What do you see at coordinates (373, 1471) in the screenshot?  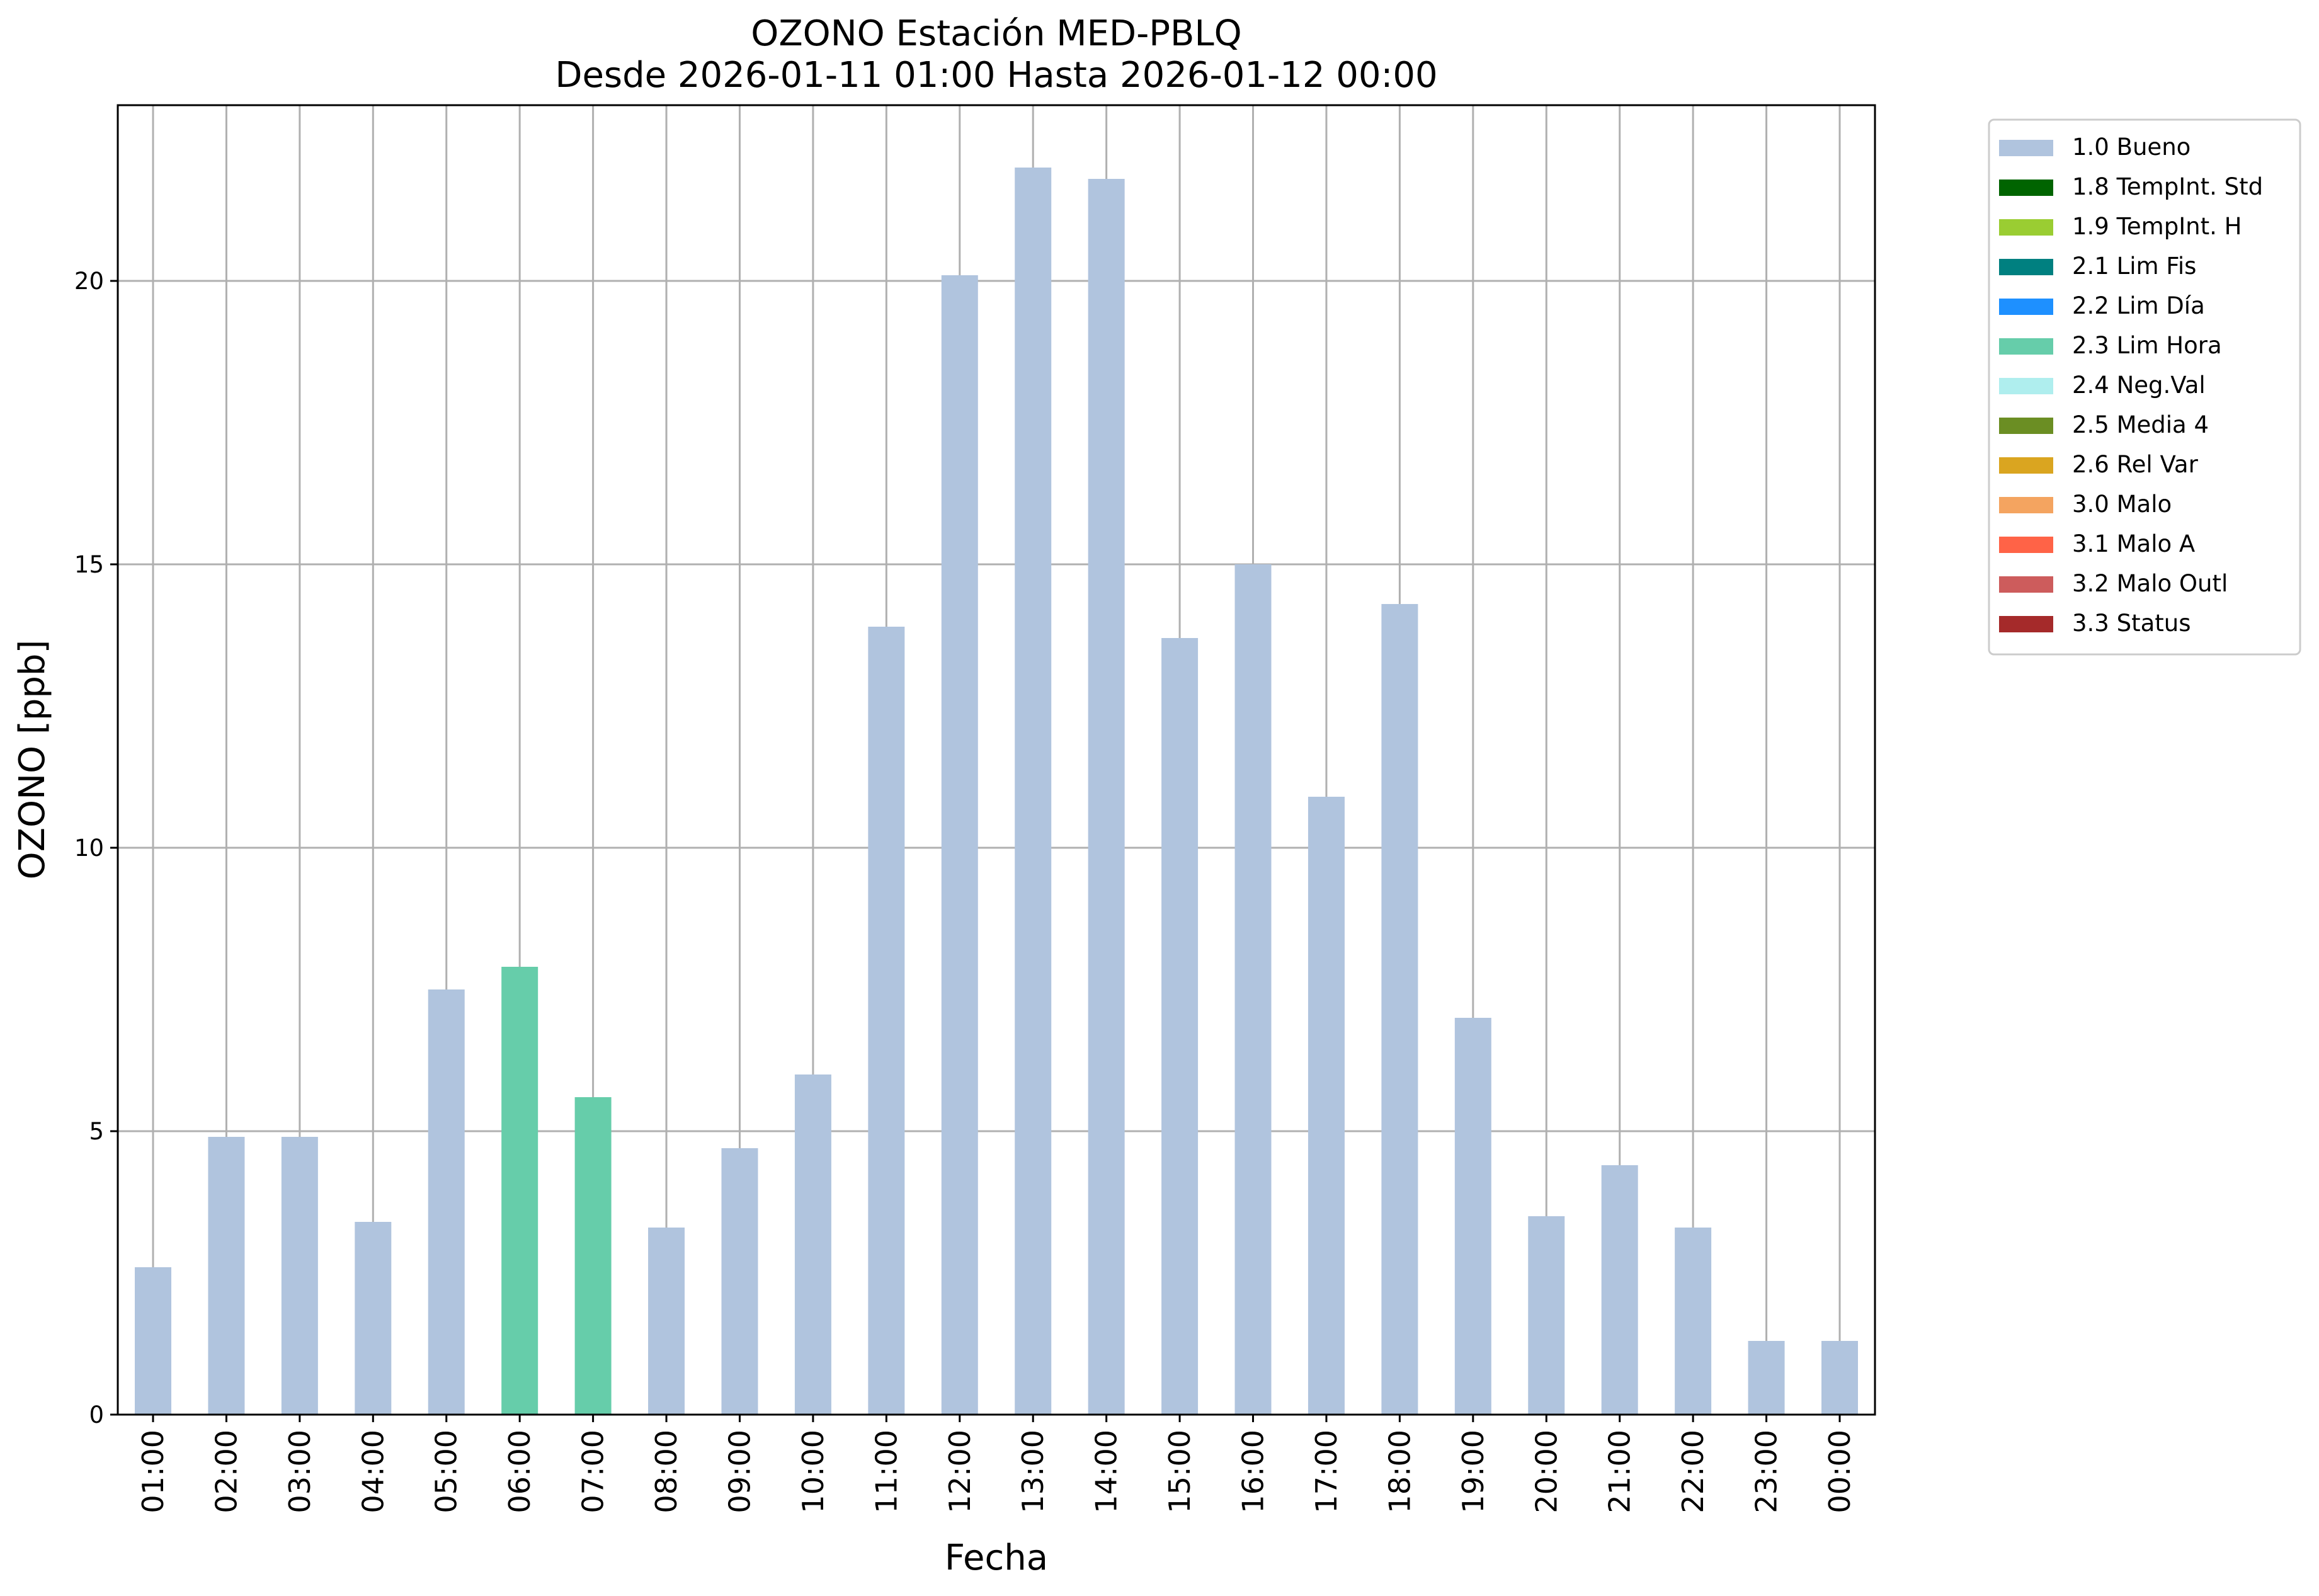 I see `x-tick-label: 04:00` at bounding box center [373, 1471].